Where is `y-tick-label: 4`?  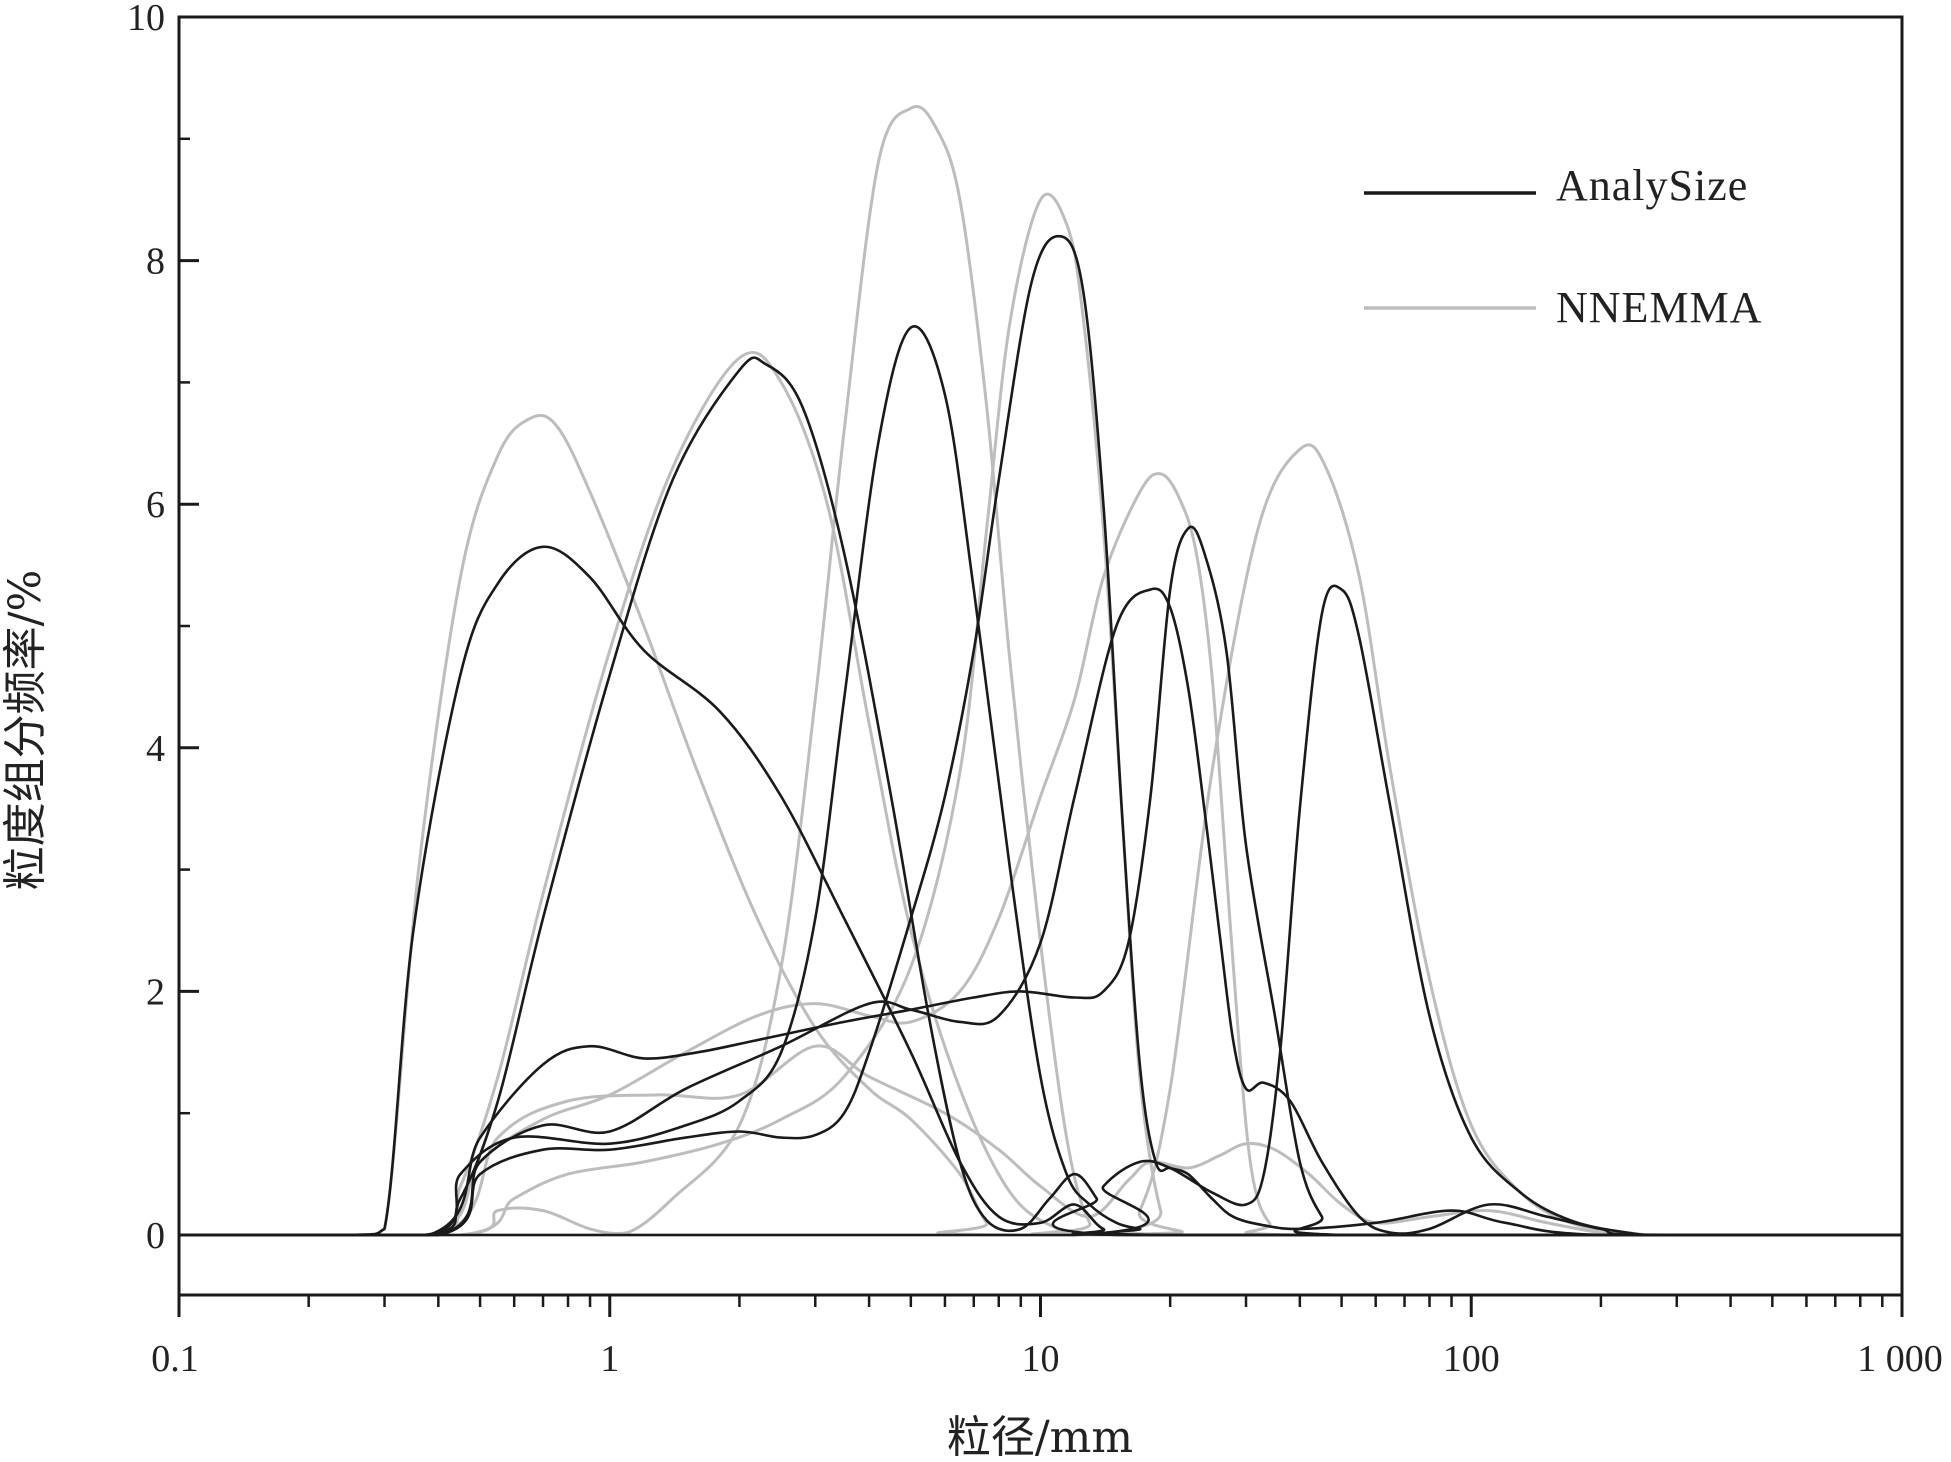
y-tick-label: 4 is located at coordinates (155, 749).